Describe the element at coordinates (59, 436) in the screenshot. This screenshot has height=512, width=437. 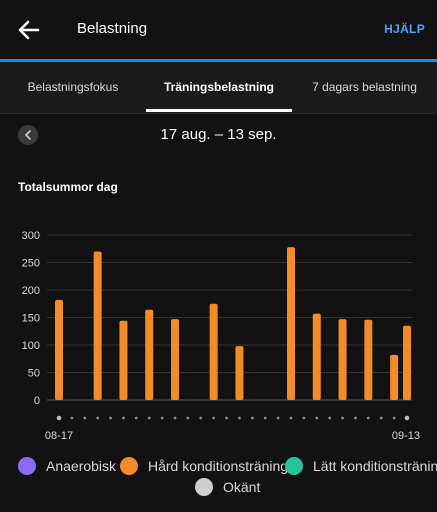
I see `x-tick-label: 08-17` at that location.